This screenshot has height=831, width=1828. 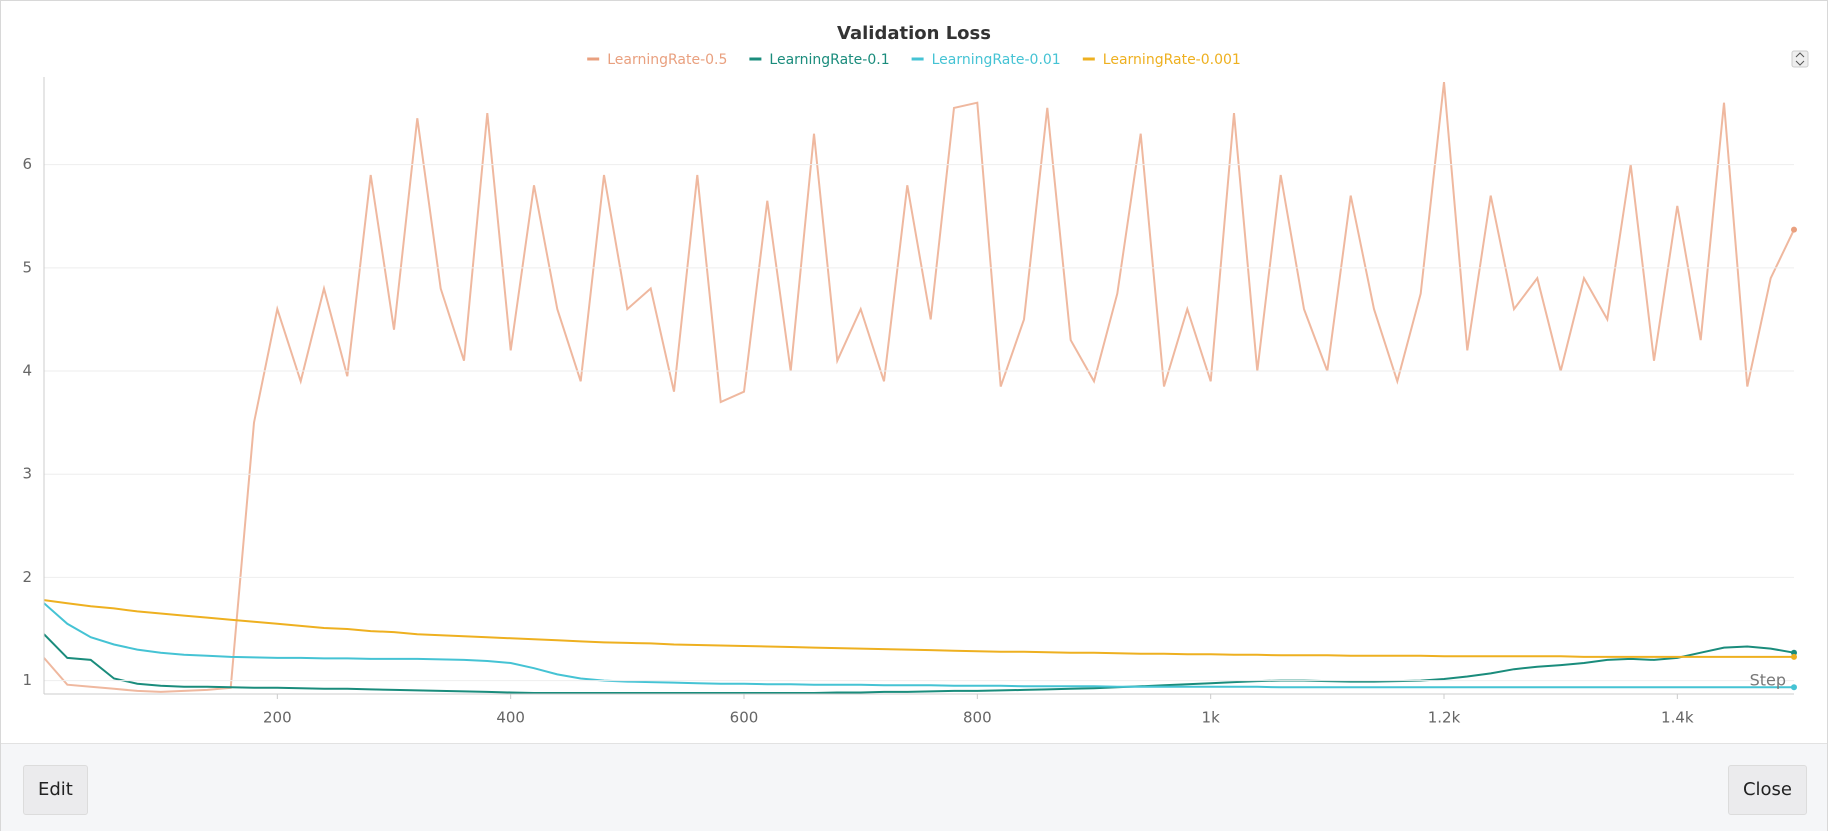 I want to click on close-button: Close, so click(x=1767, y=790).